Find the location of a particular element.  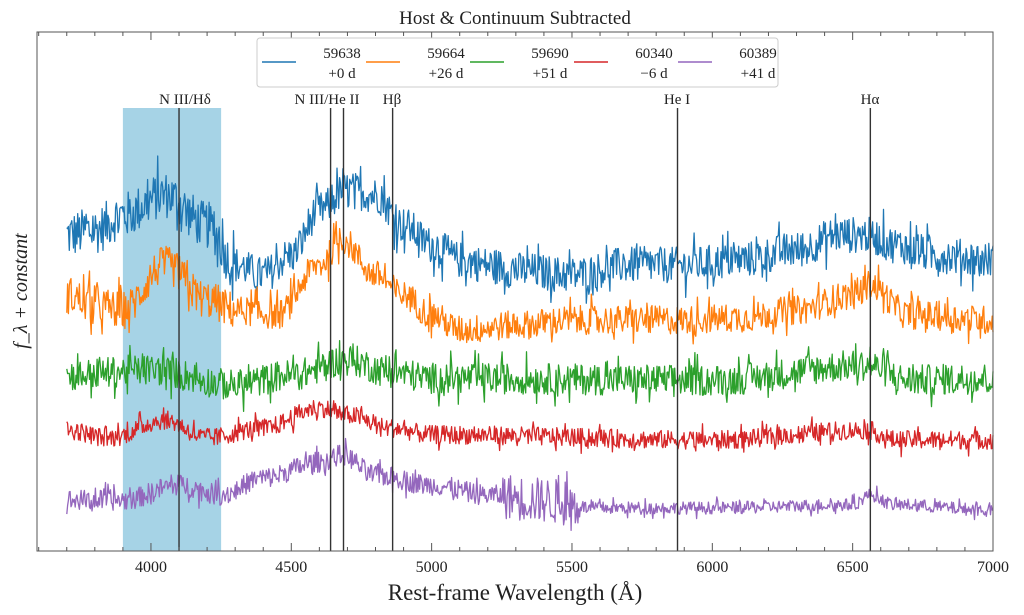

line-marker-label: Hα is located at coordinates (870, 100).